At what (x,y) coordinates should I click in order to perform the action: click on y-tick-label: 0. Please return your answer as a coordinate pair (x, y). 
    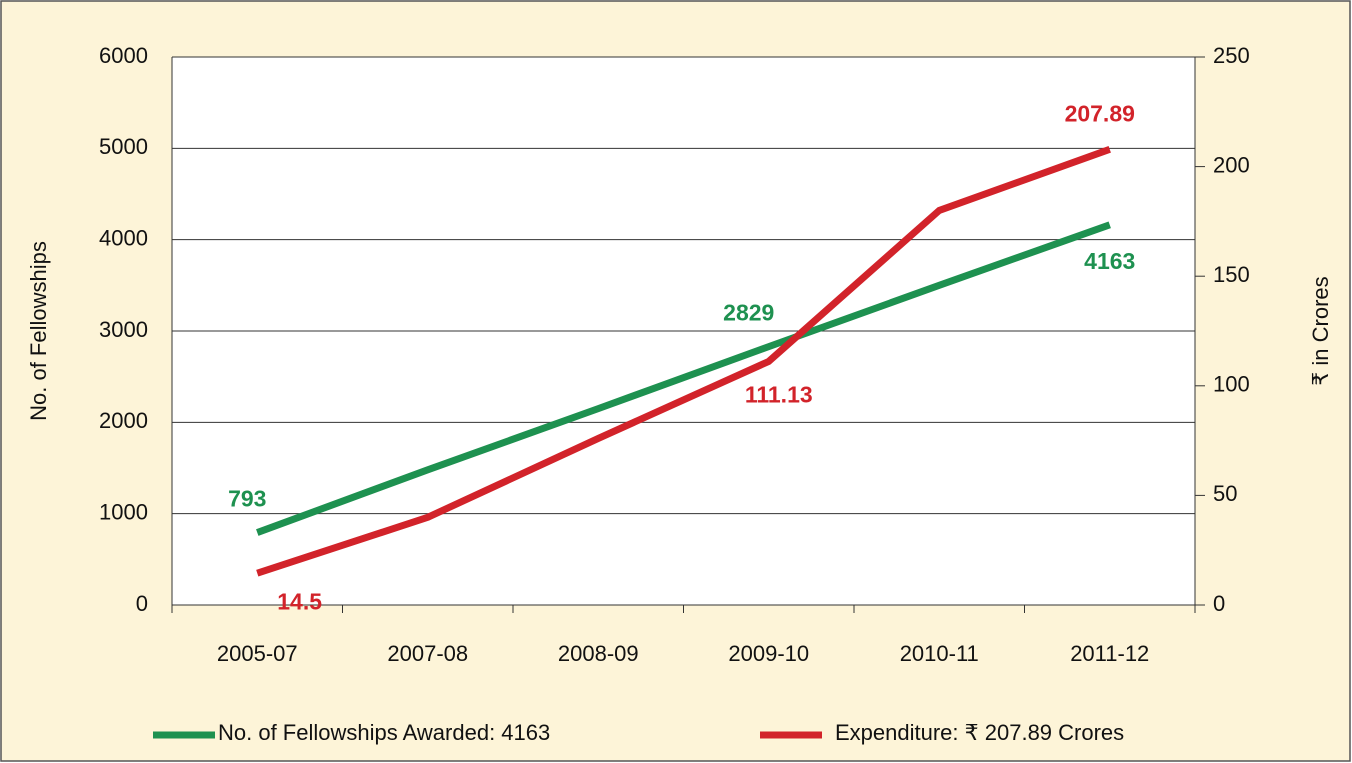
    Looking at the image, I should click on (142, 603).